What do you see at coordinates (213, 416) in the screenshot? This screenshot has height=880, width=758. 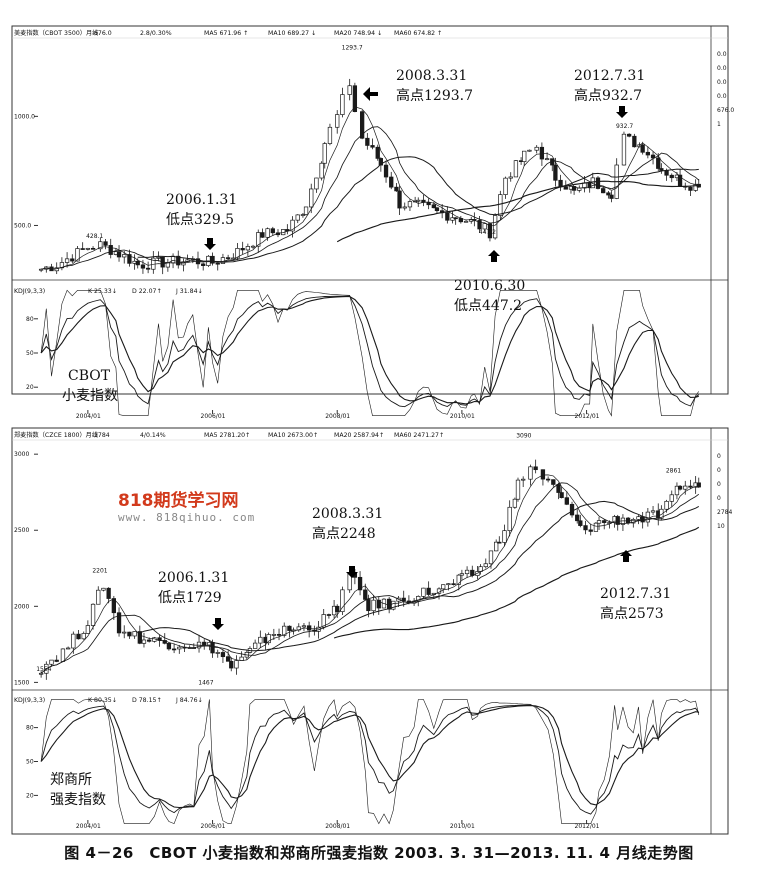 I see `x-tick-label: 2006/01` at bounding box center [213, 416].